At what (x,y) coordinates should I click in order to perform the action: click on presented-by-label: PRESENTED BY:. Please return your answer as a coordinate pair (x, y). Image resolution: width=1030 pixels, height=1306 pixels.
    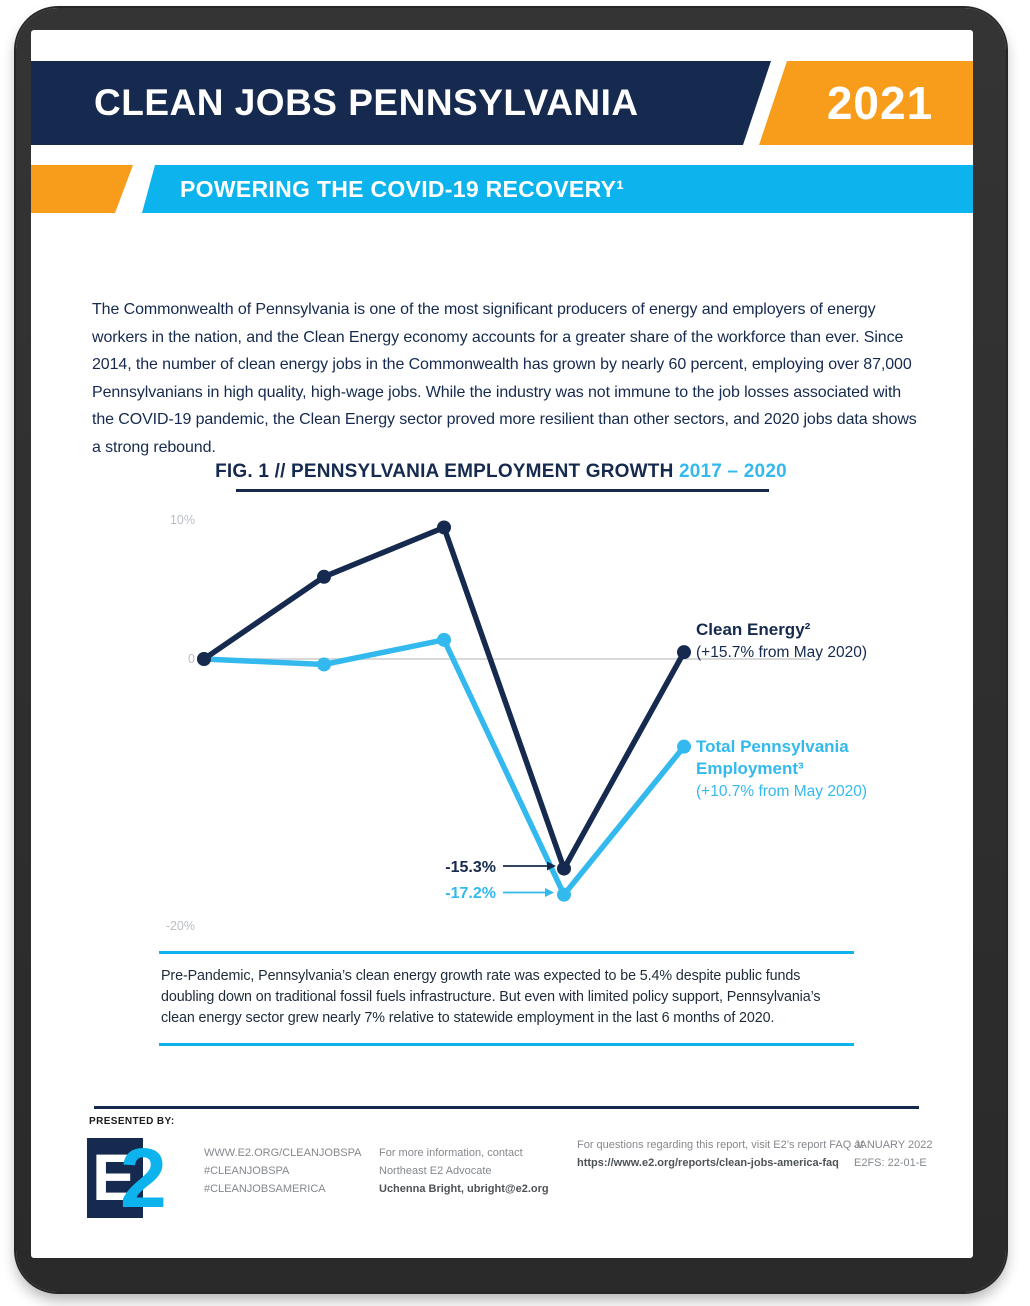
    Looking at the image, I should click on (132, 1121).